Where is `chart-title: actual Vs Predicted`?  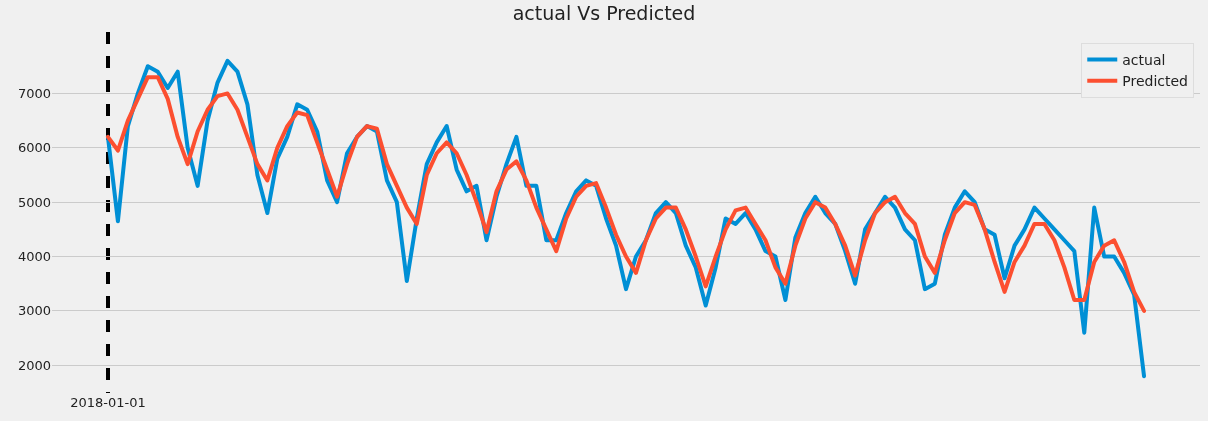 chart-title: actual Vs Predicted is located at coordinates (604, 12).